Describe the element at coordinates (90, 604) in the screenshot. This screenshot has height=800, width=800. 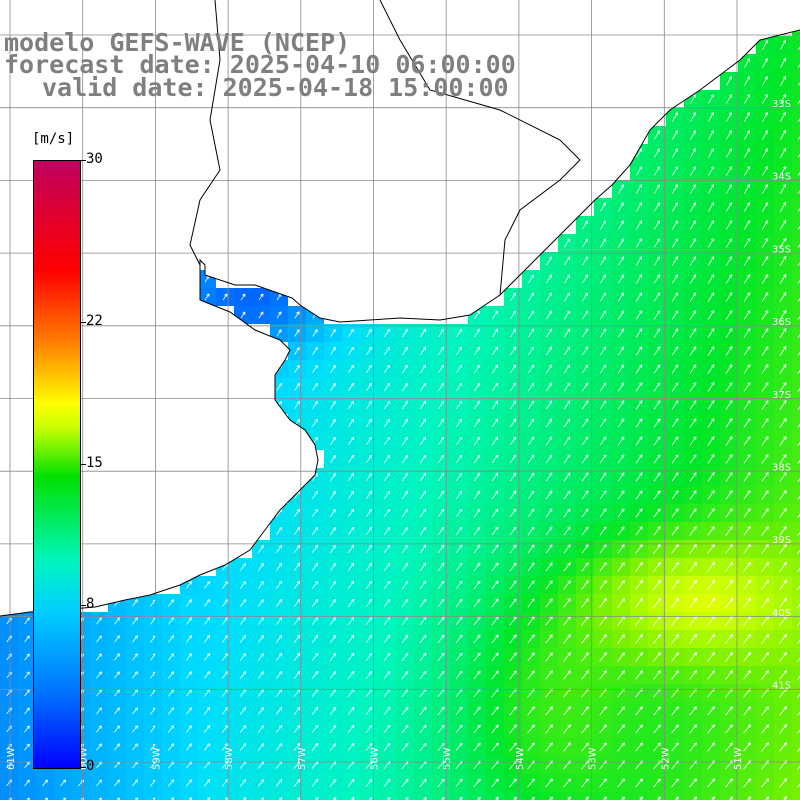
I see `colorbar-tick-label: 8` at that location.